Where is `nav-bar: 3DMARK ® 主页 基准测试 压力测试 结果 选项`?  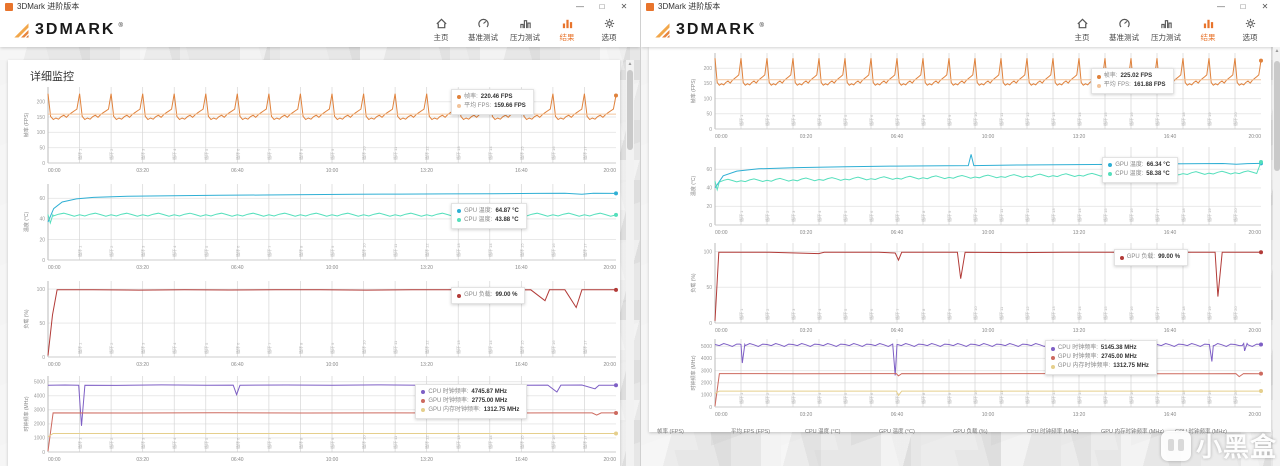
nav-bar: 3DMARK ® 主页 基准测试 压力测试 结果 选项 is located at coordinates (960, 30).